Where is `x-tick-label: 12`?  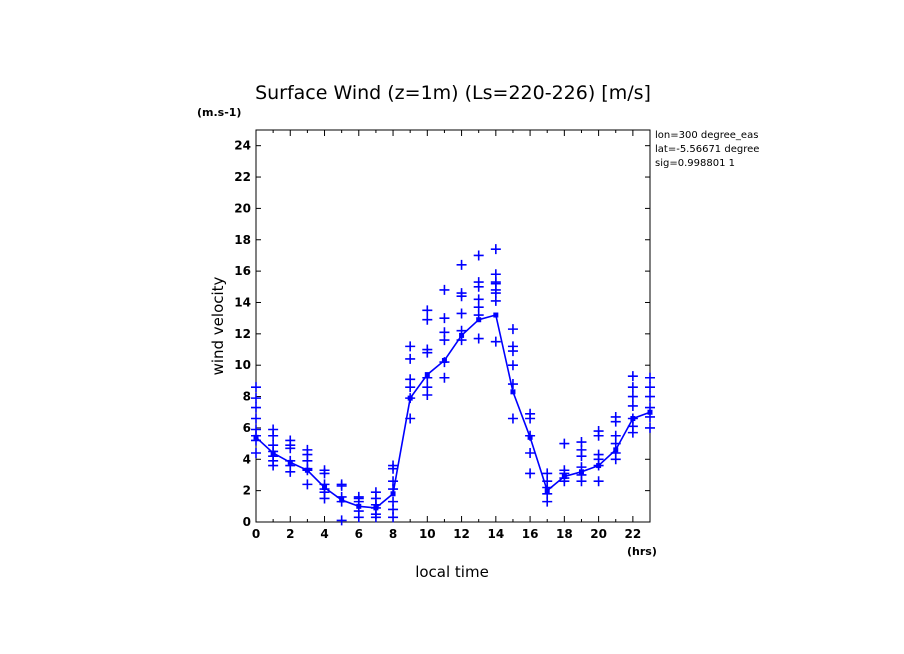 x-tick-label: 12 is located at coordinates (461, 534).